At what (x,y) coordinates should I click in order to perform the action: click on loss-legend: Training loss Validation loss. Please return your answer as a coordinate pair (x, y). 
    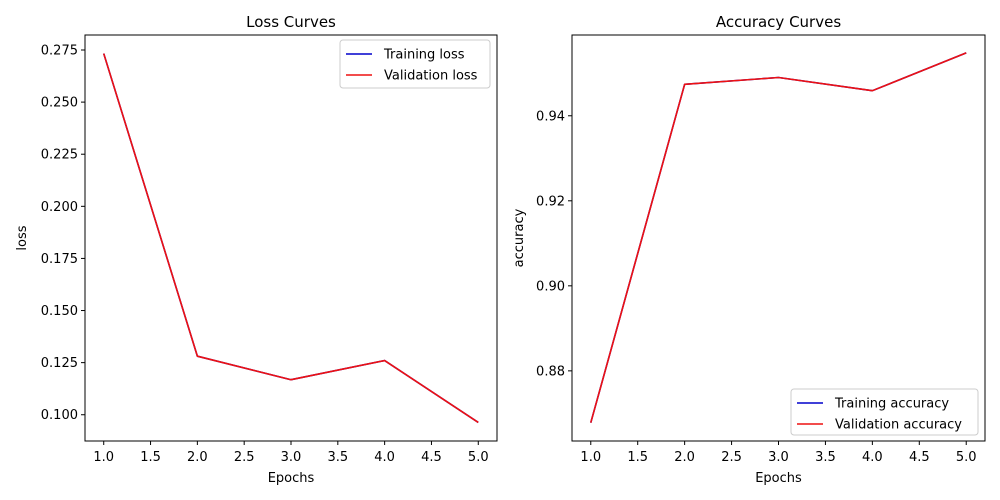
    Looking at the image, I should click on (415, 64).